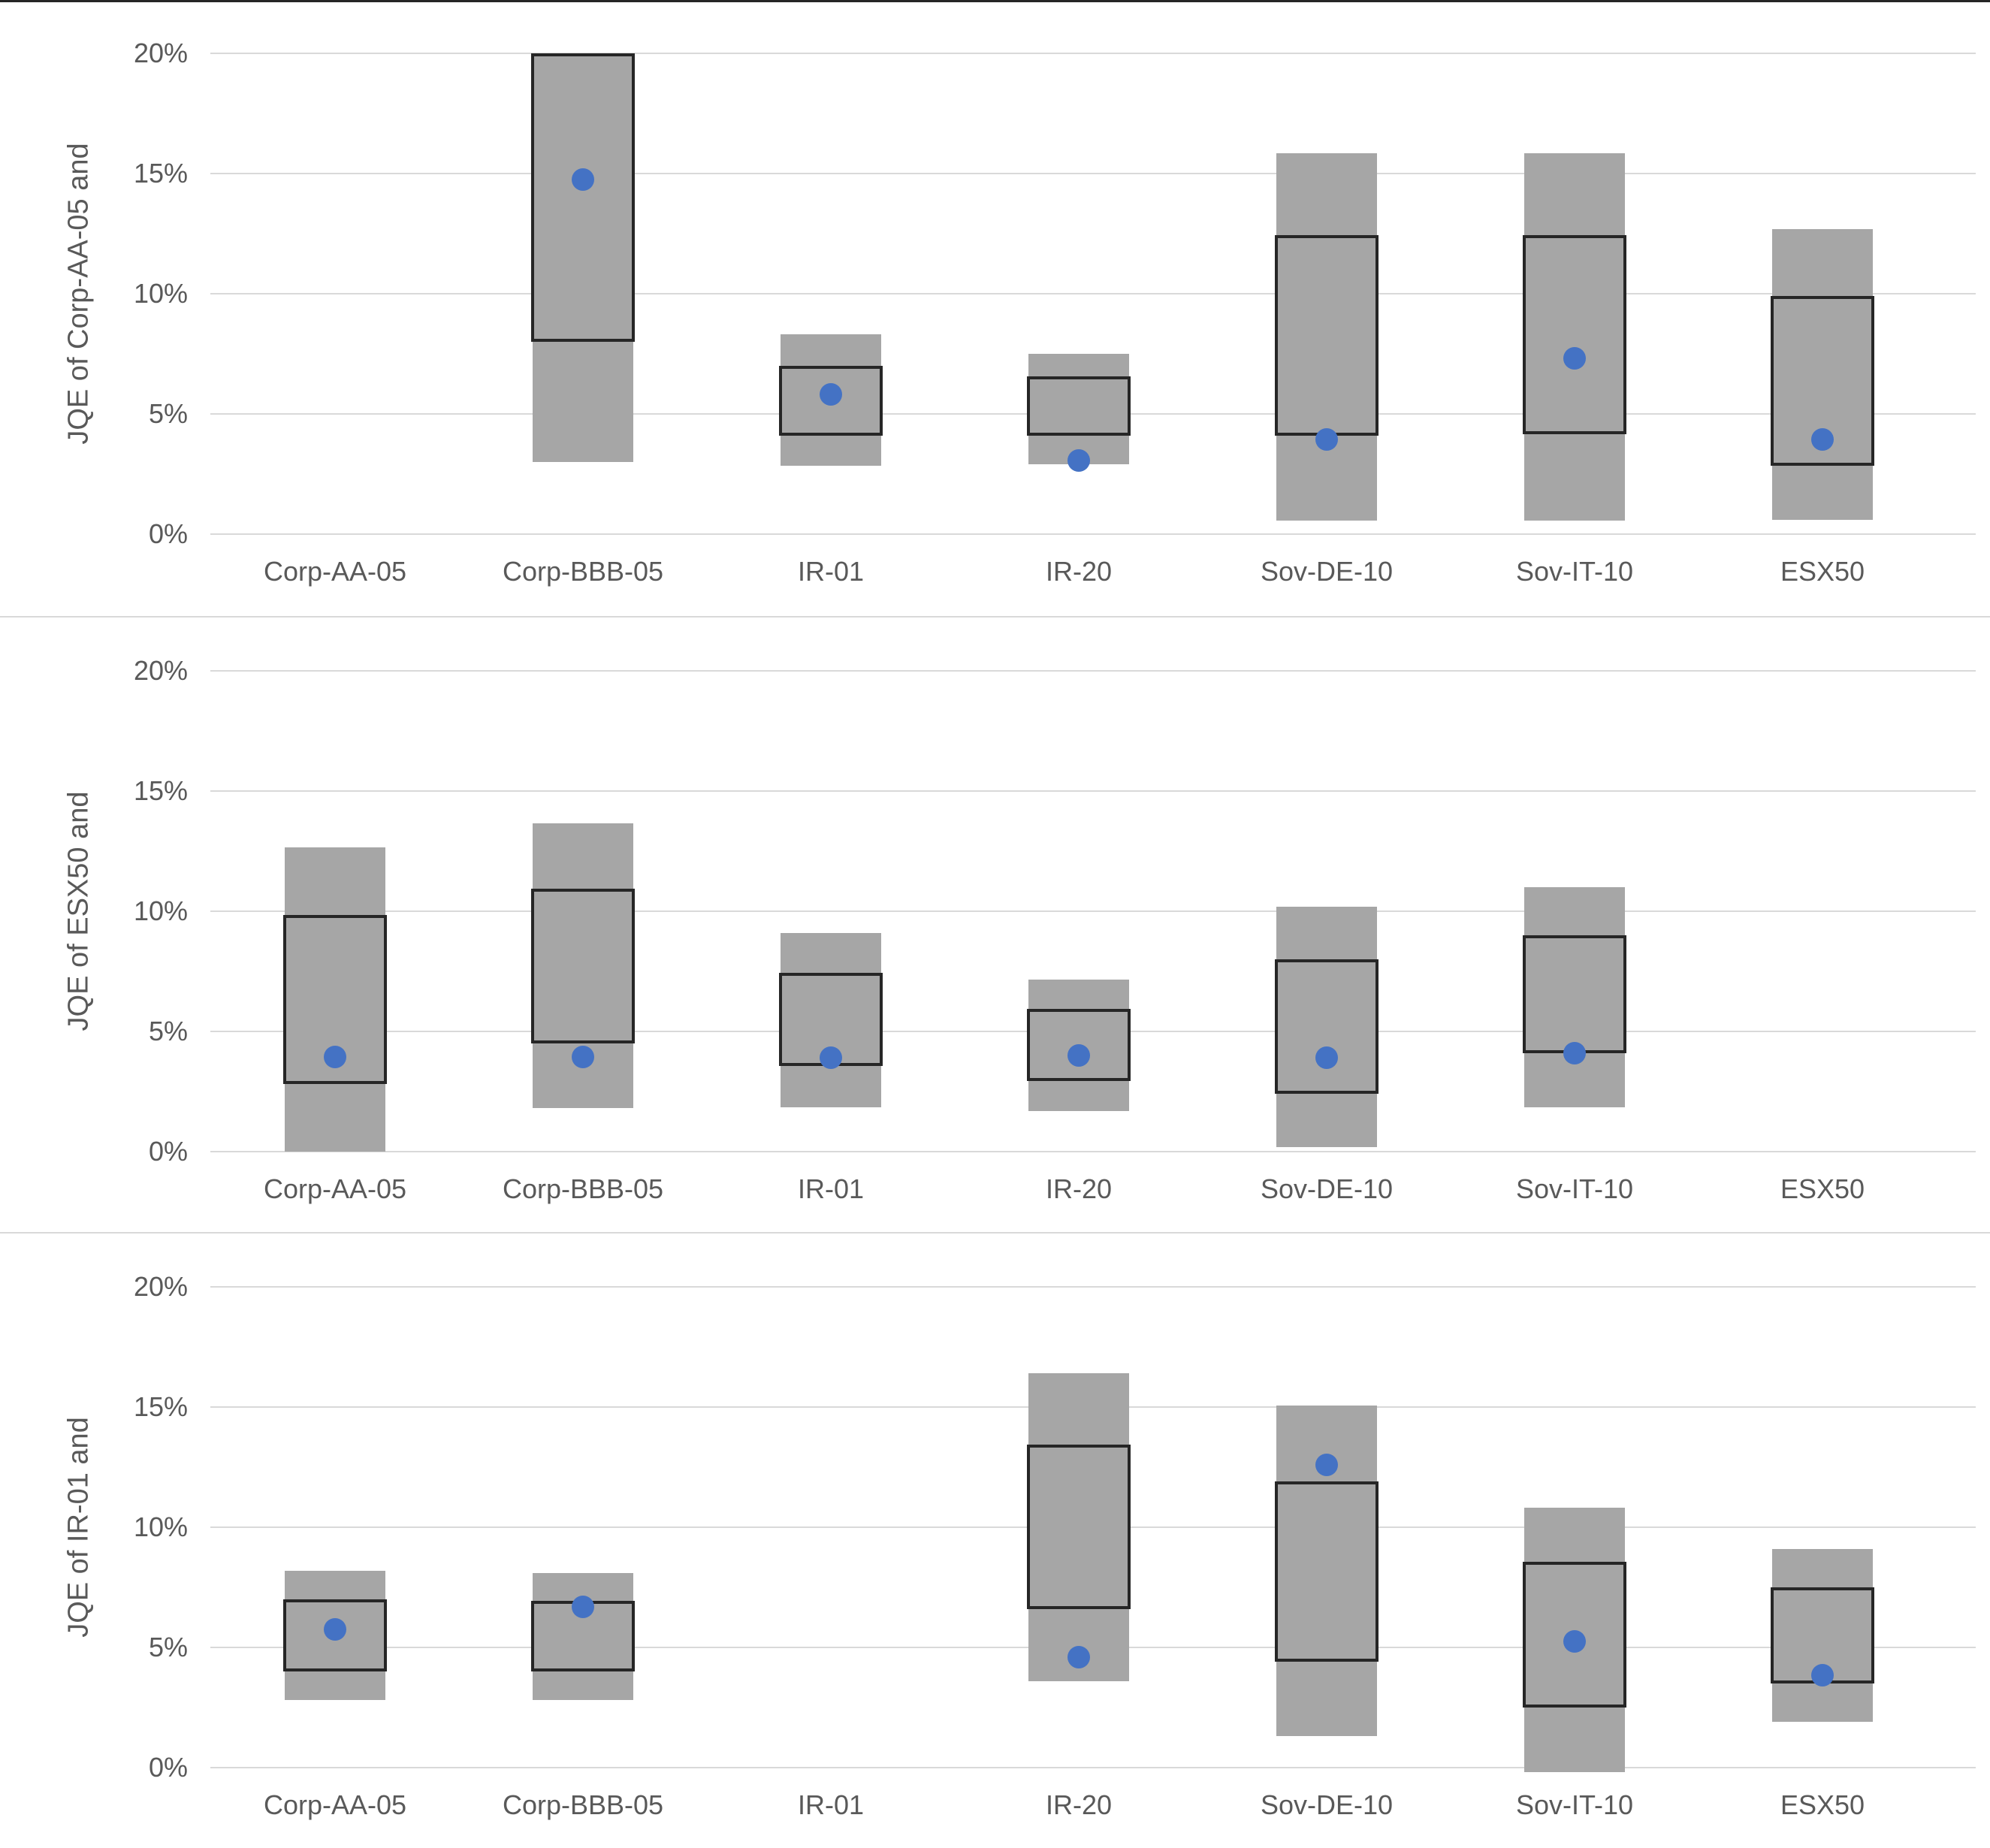  Describe the element at coordinates (1822, 381) in the screenshot. I see `quartile-box-esx50` at that location.